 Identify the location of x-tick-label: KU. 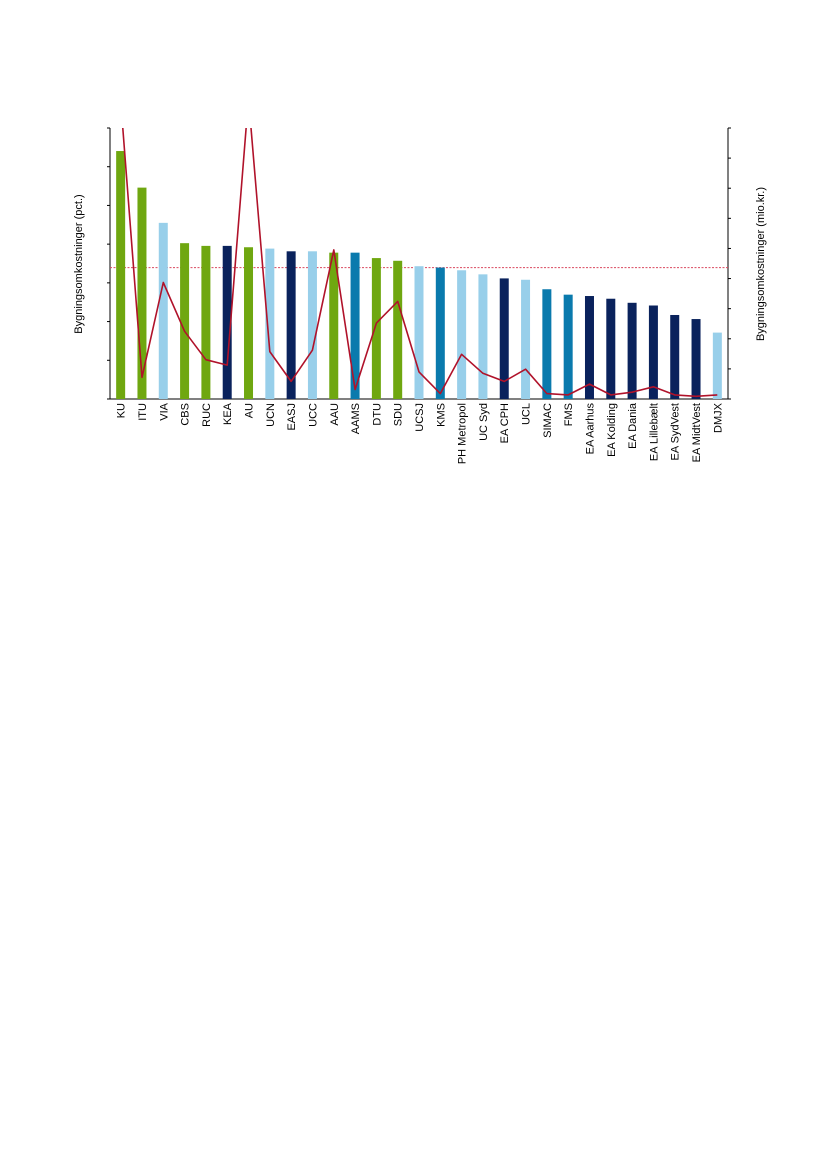
(122, 410).